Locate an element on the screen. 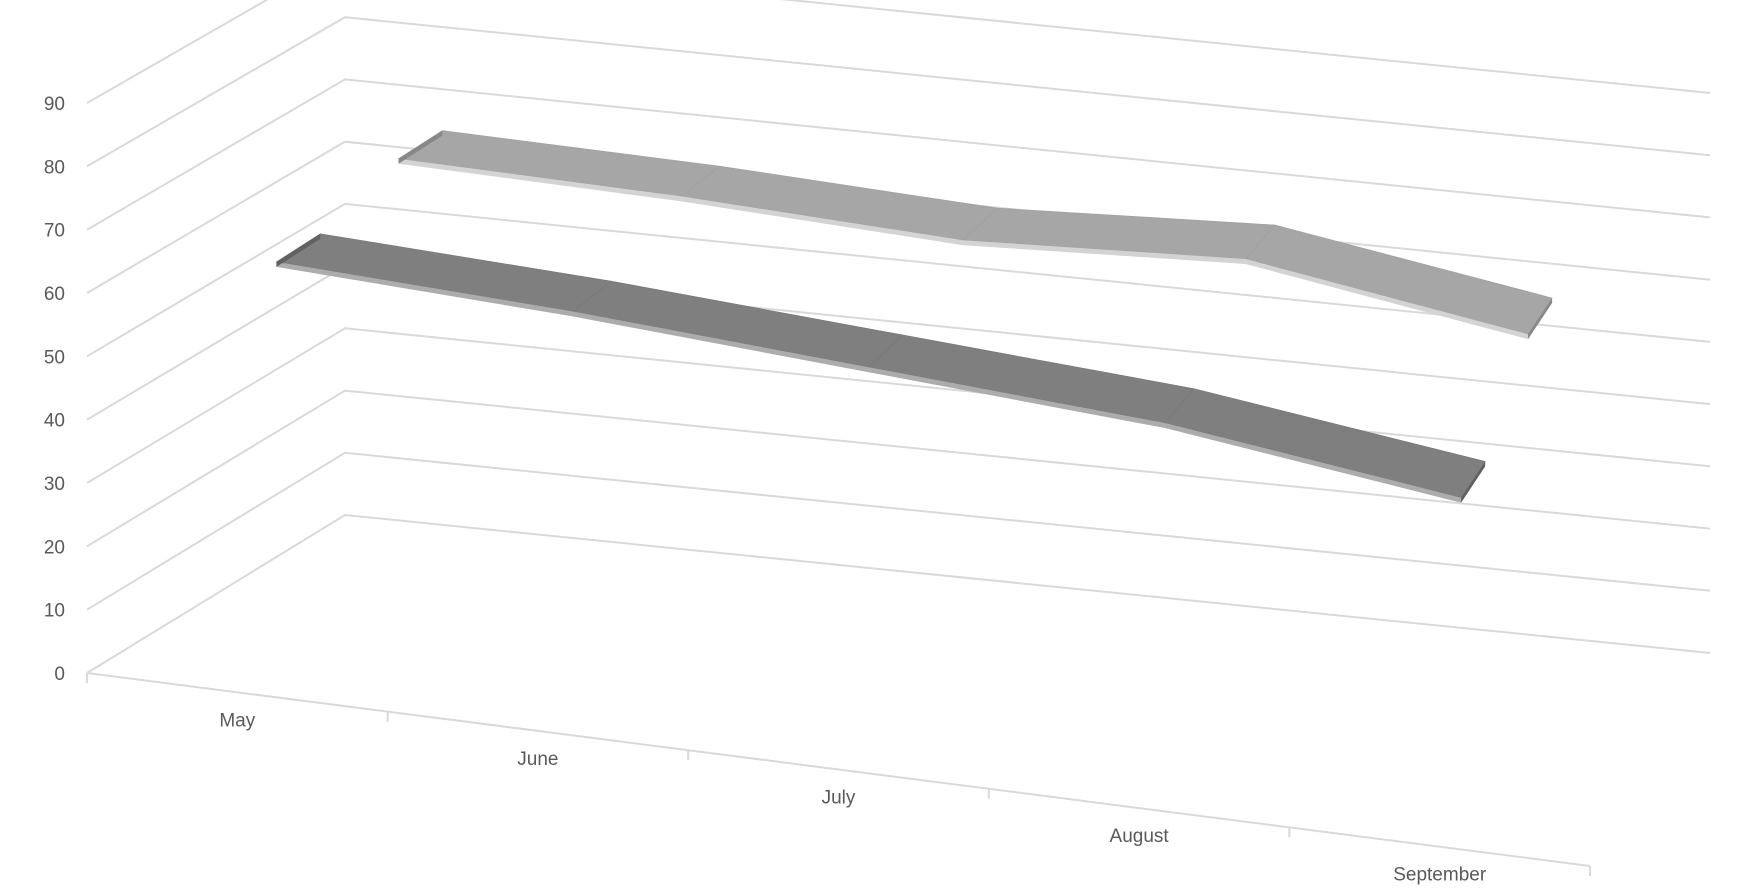 This screenshot has height=891, width=1745. y-tick-label: 10 is located at coordinates (54, 611).